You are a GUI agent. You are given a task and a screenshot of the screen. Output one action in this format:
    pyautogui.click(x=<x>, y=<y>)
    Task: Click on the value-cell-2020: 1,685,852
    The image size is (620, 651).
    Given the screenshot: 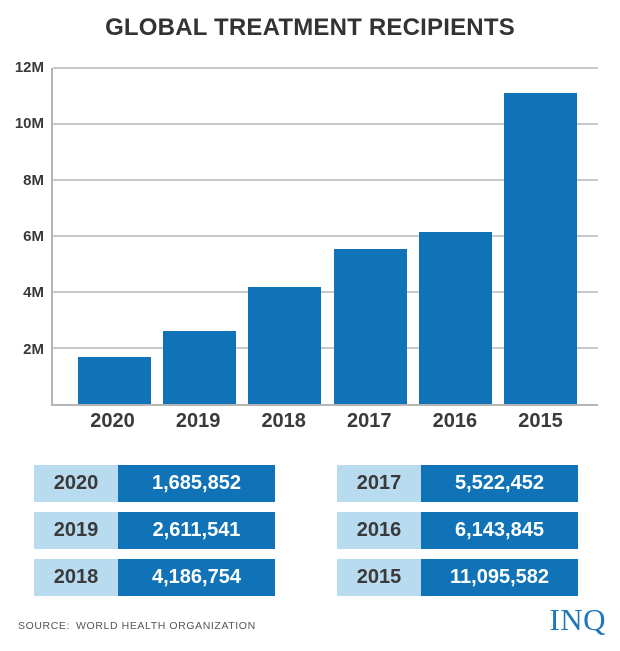 What is the action you would take?
    pyautogui.click(x=196, y=483)
    